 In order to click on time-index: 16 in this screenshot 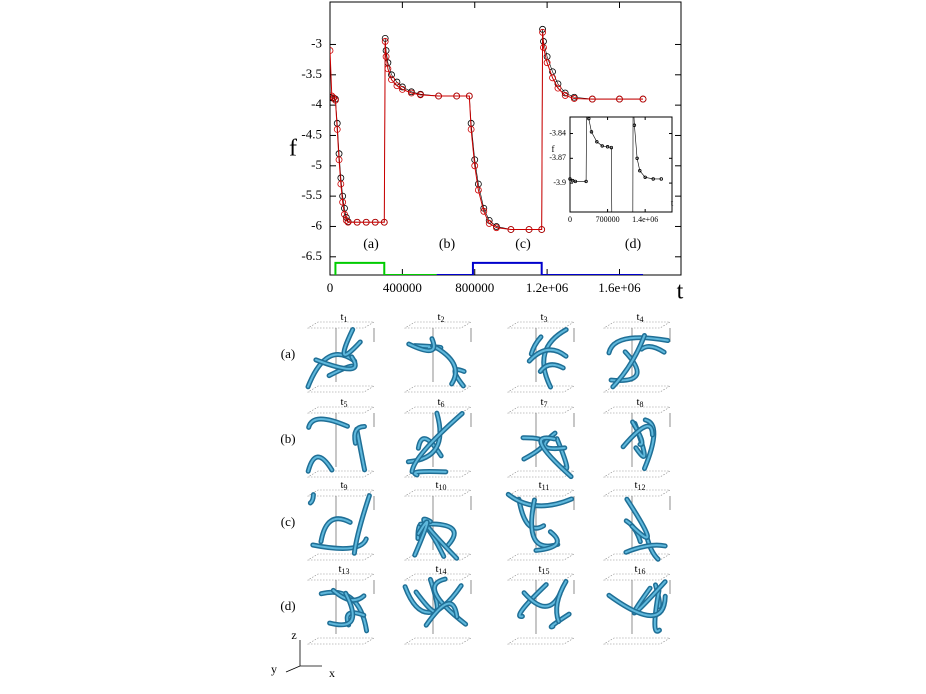, I will do `click(642, 571)`.